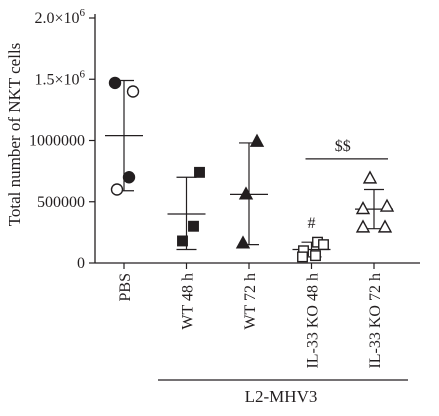 The image size is (439, 416). What do you see at coordinates (312, 223) in the screenshot?
I see `significance-hash: #` at bounding box center [312, 223].